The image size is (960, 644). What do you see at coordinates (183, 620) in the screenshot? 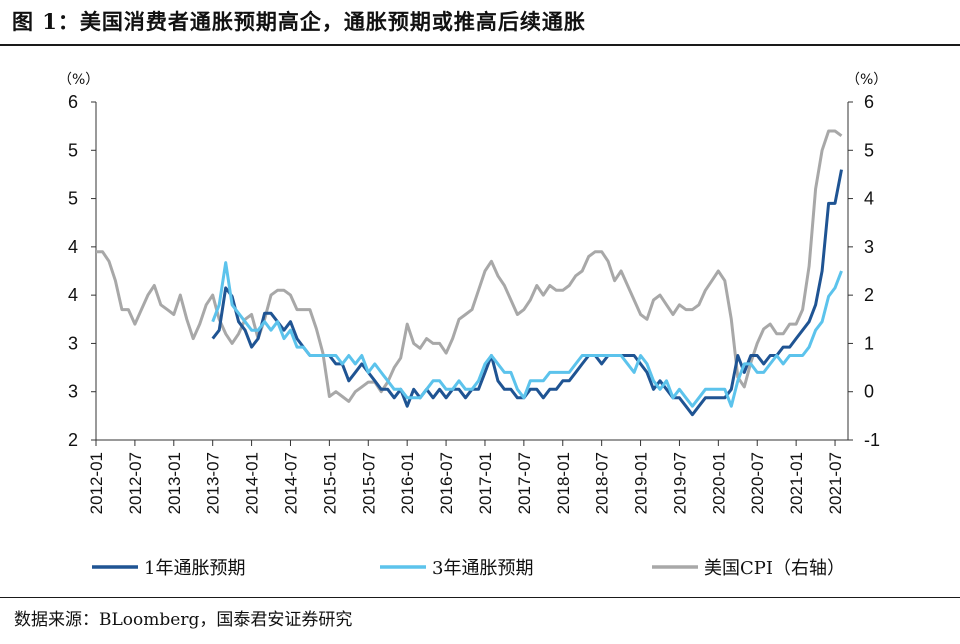
I see `source-note: 数据来源：BLoomberg，国泰君安证券研究` at bounding box center [183, 620].